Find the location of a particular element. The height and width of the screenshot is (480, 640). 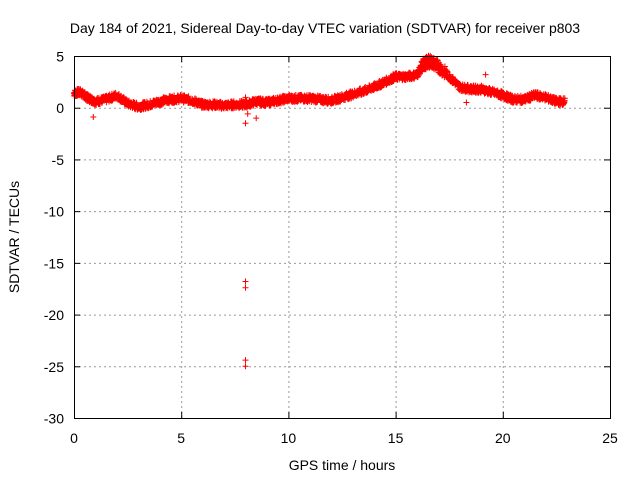

x-tick-label: 10 is located at coordinates (289, 438).